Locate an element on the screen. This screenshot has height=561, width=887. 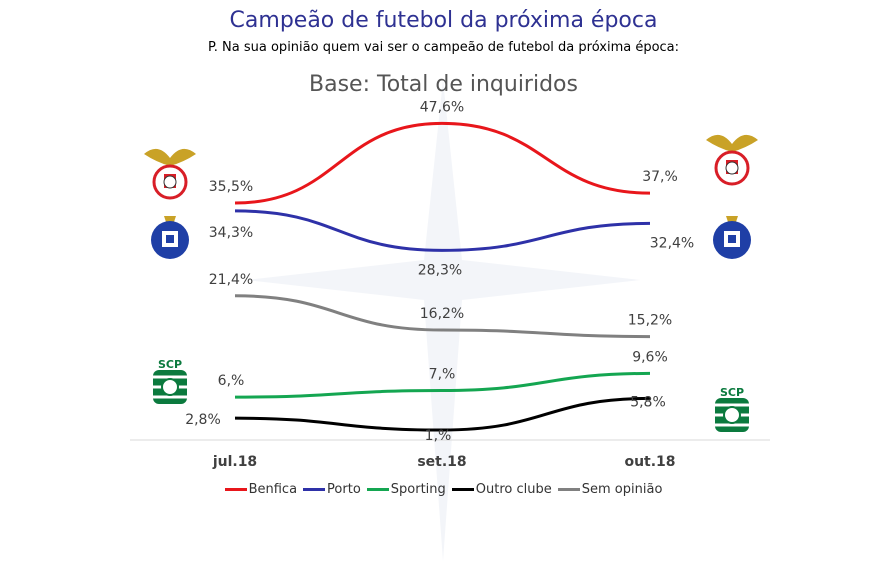
porto-logo-right is located at coordinates (732, 237).